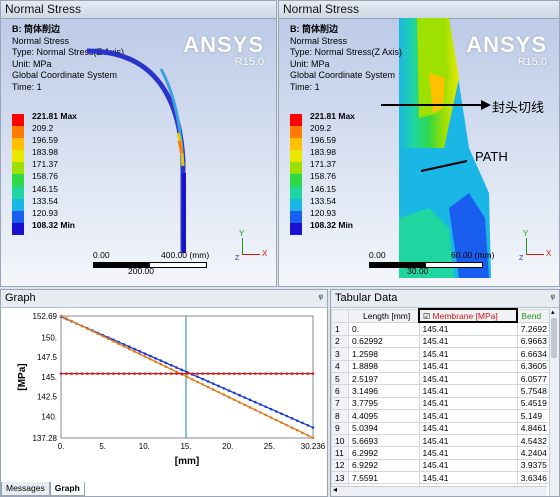 The image size is (560, 497). What do you see at coordinates (444, 478) in the screenshot?
I see `table-row: 13 7.5591 145.41 3.6346` at bounding box center [444, 478].